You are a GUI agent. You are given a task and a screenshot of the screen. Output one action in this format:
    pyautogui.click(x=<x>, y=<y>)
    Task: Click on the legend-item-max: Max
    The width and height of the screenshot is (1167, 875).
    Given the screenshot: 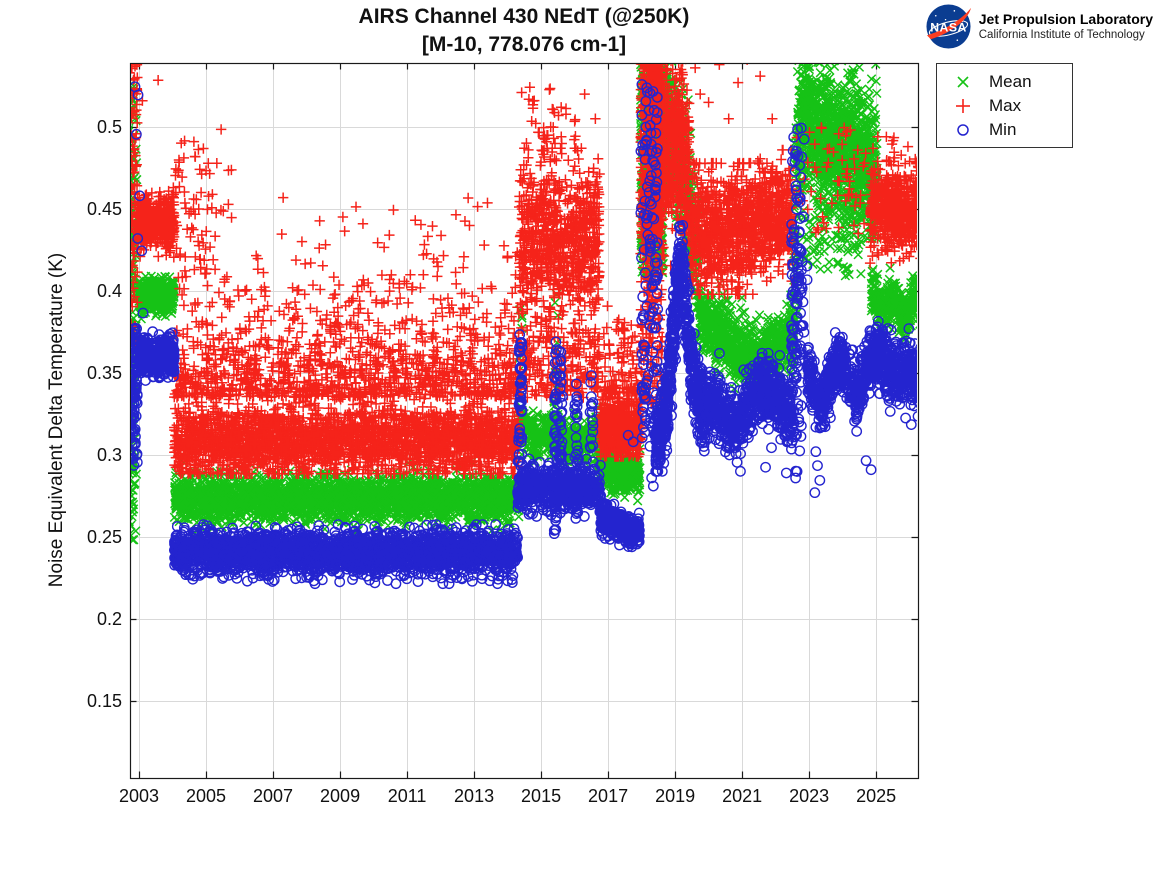 What is the action you would take?
    pyautogui.click(x=1004, y=106)
    